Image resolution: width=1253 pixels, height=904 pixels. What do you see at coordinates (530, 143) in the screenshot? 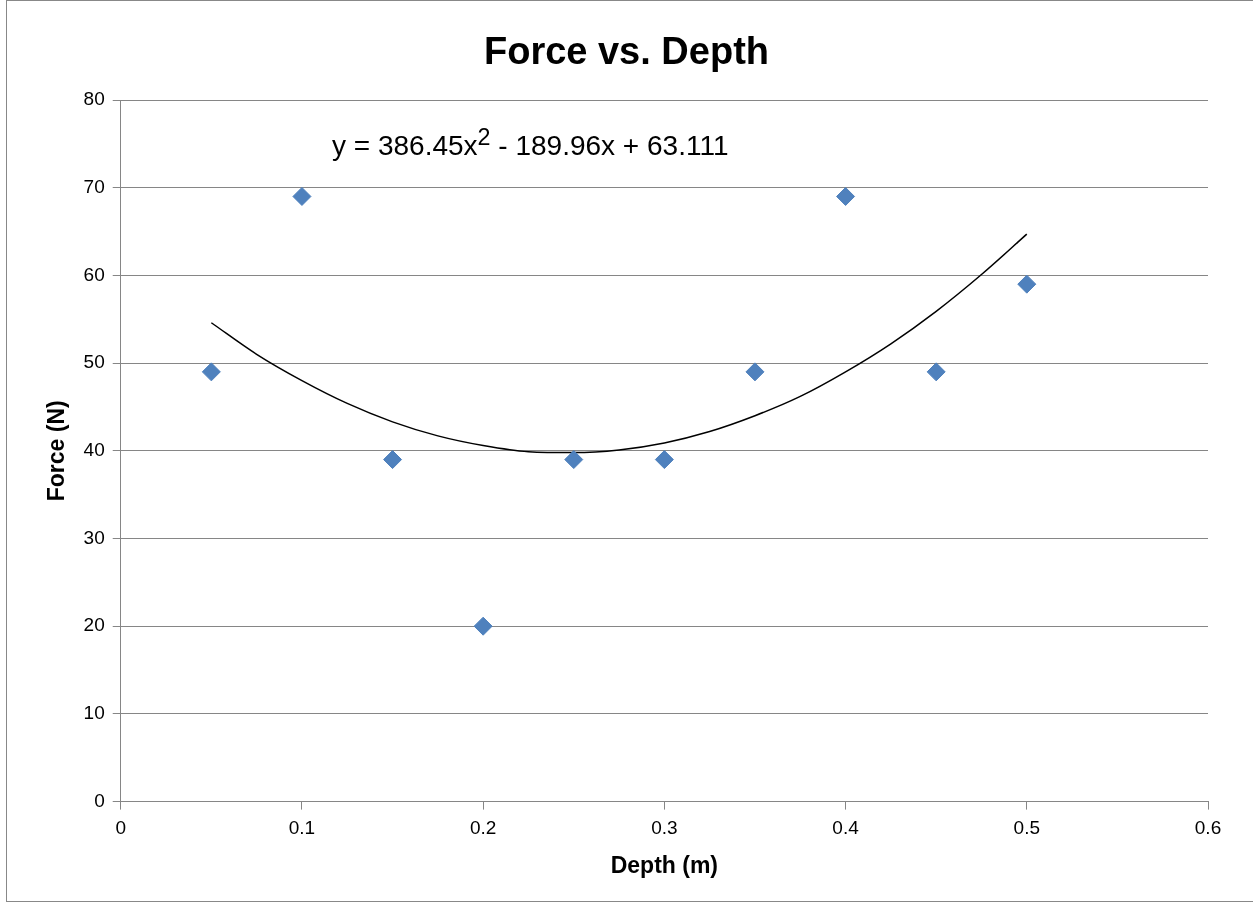
I see `annotation: y = 386.45x$^{2}$ - 189.96x + 63.111` at bounding box center [530, 143].